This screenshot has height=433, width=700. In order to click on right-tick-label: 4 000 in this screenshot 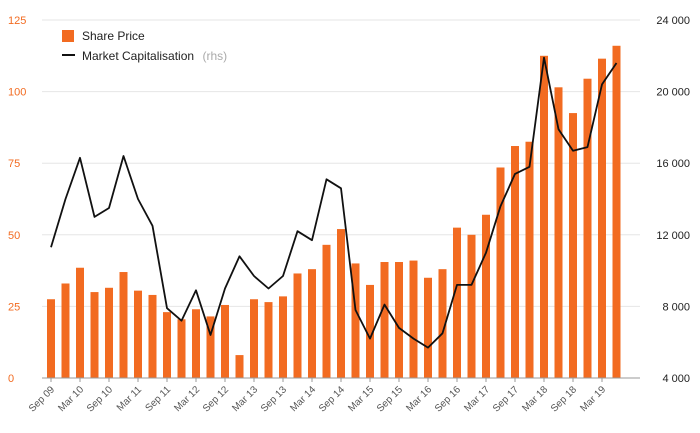, I will do `click(676, 379)`.